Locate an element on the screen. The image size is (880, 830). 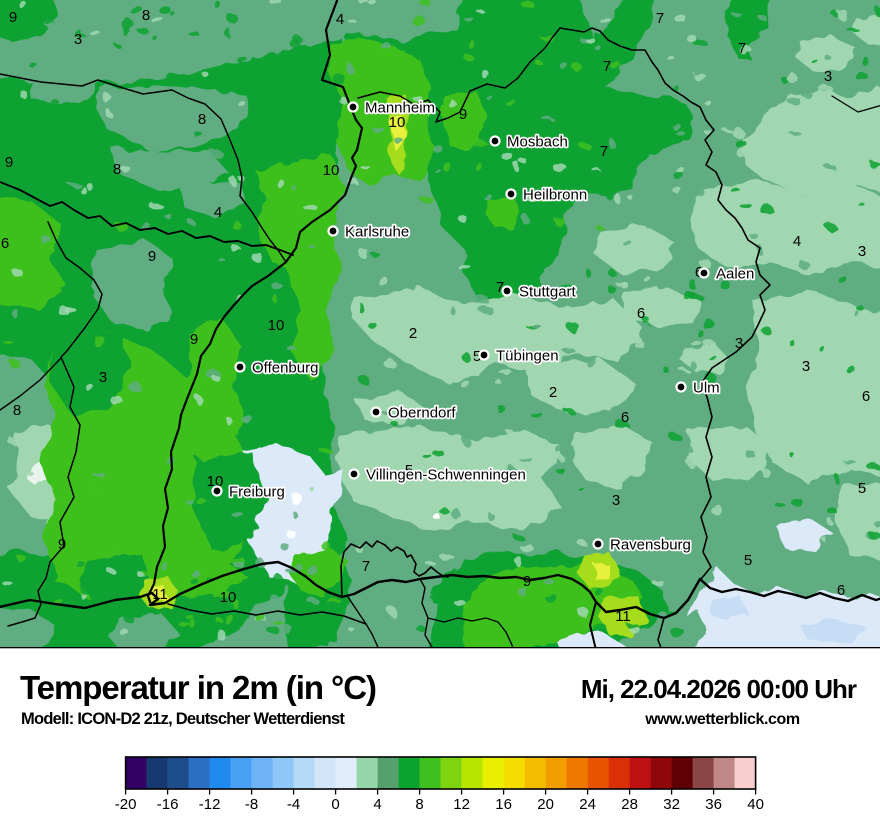
svg-text: Tübingen is located at coordinates (527, 356).